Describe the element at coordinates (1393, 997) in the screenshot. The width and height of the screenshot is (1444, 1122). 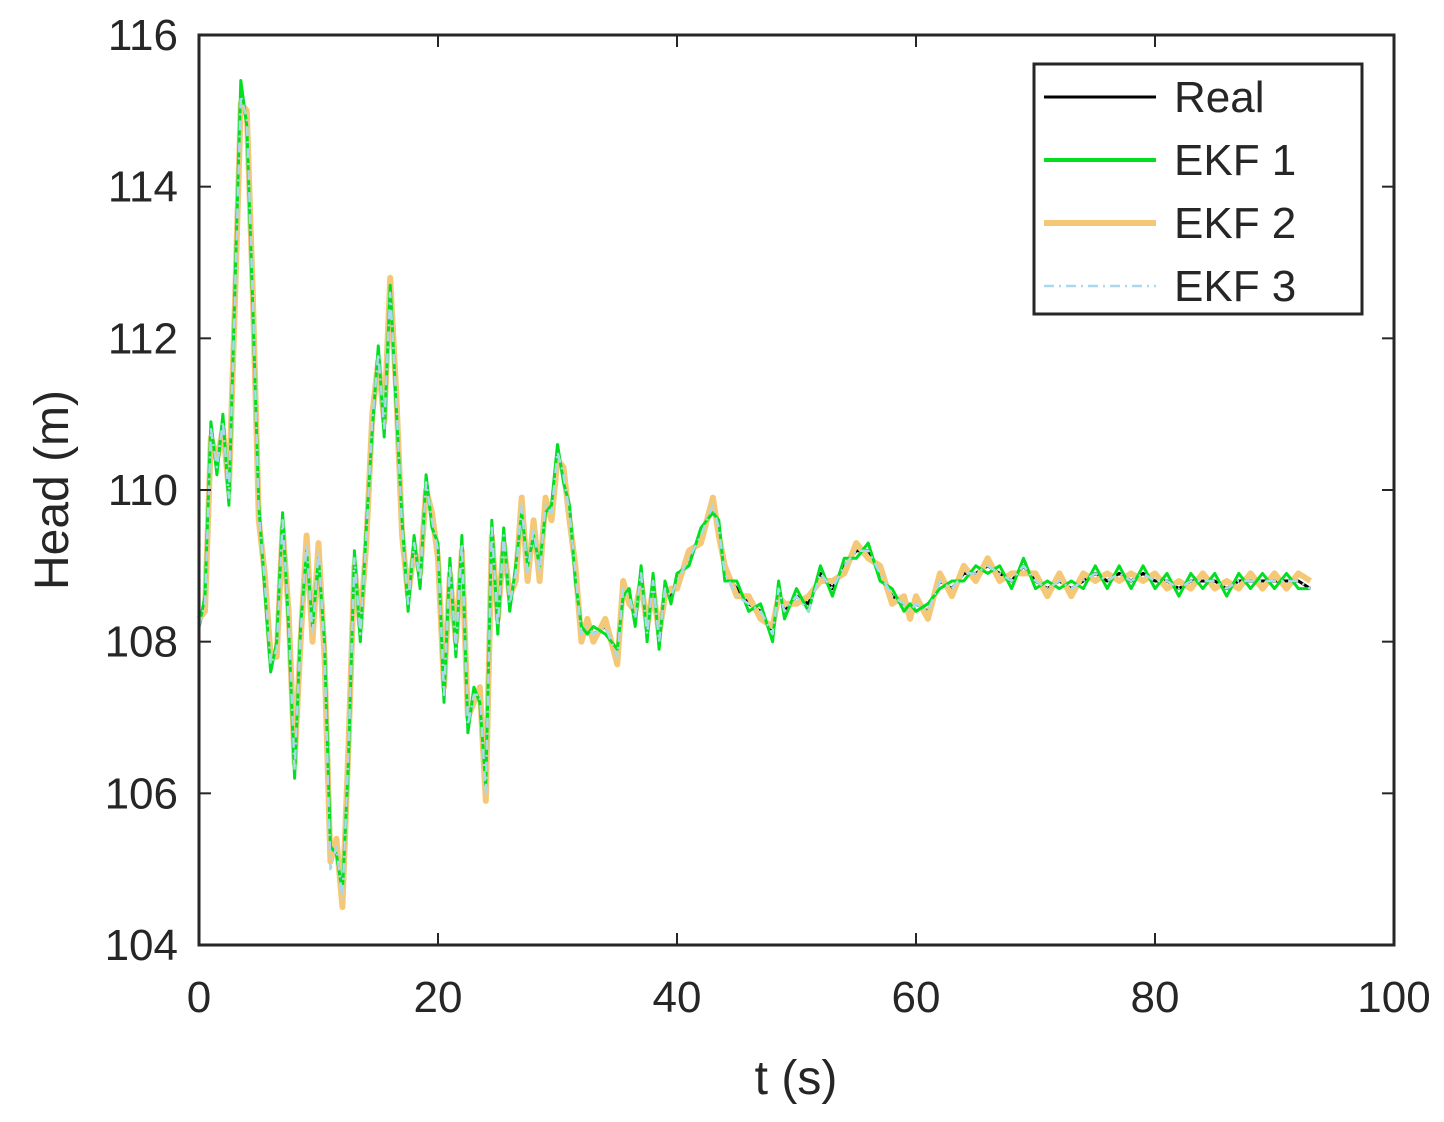
I see `x-tick-label: 100` at that location.